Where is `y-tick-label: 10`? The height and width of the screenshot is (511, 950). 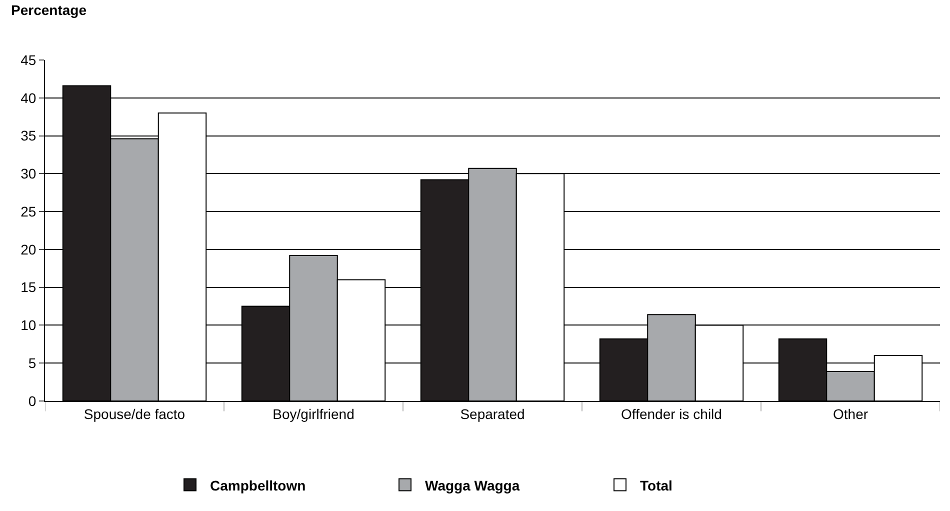 y-tick-label: 10 is located at coordinates (28, 325).